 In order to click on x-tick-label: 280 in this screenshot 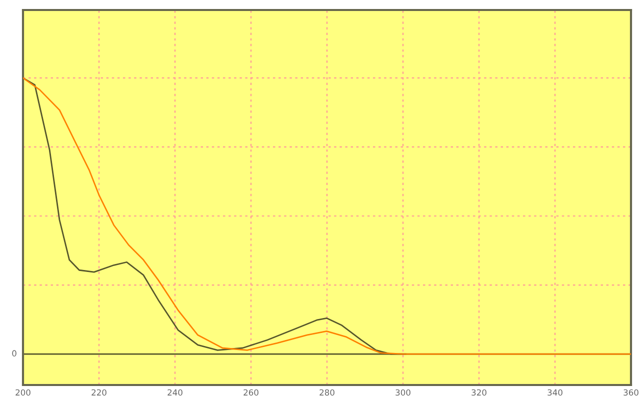, I will do `click(327, 392)`.